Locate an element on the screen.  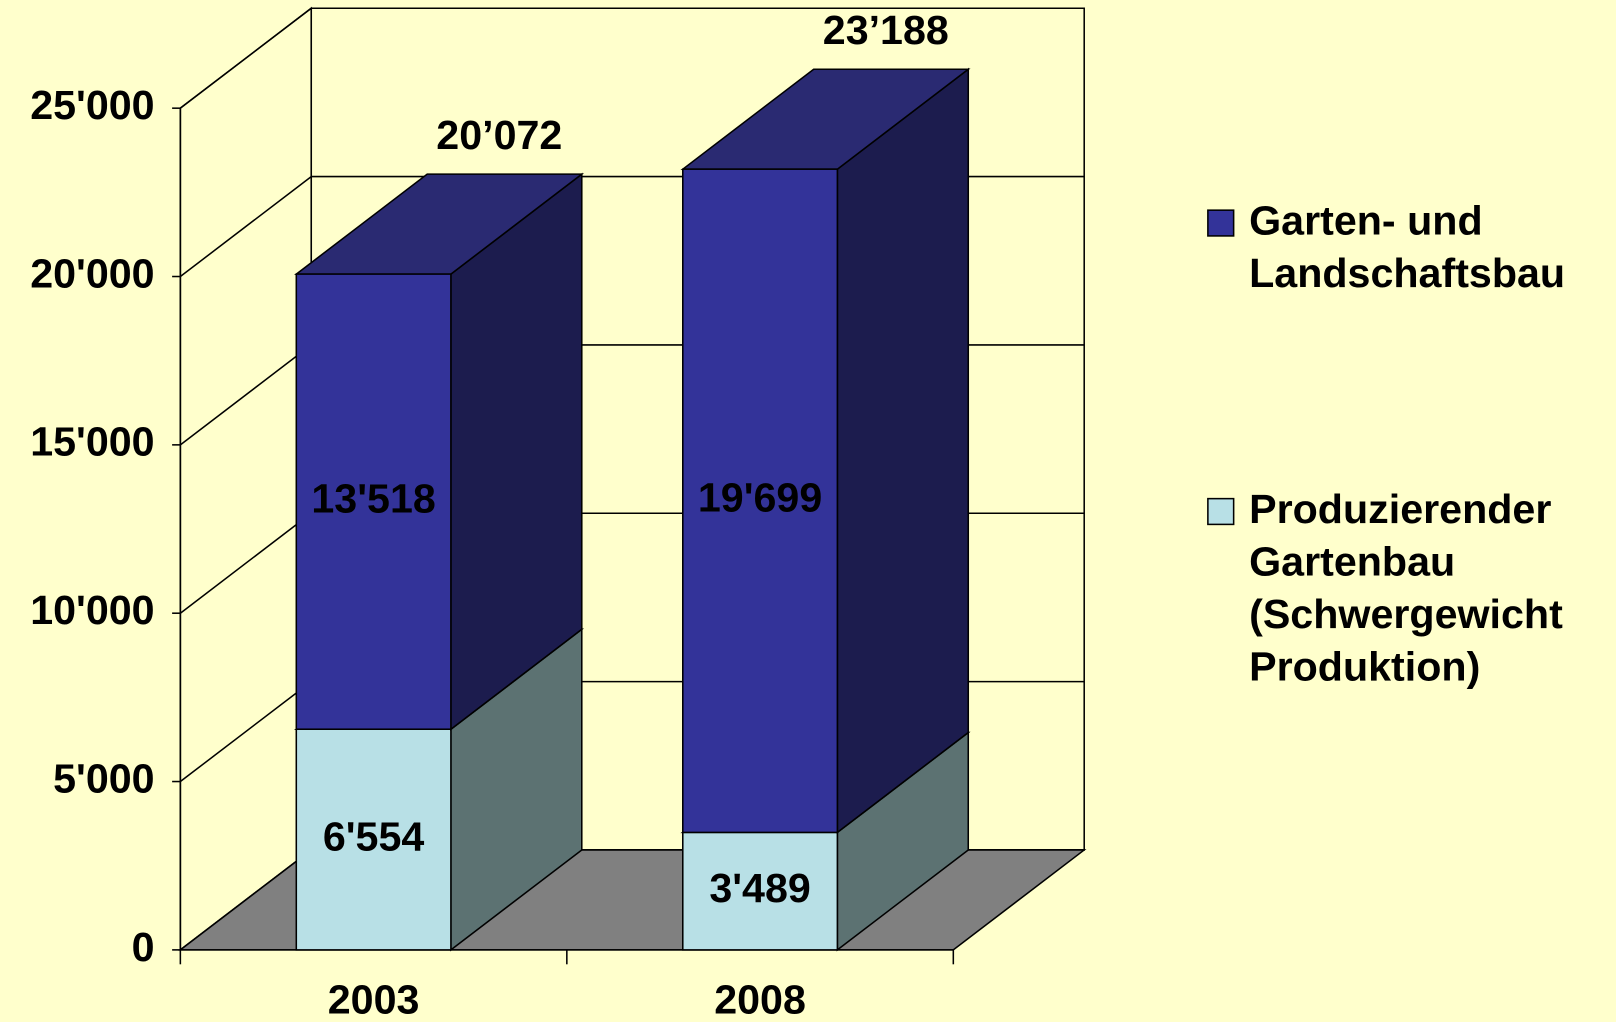
y-tick-label: 5'000 is located at coordinates (103, 778).